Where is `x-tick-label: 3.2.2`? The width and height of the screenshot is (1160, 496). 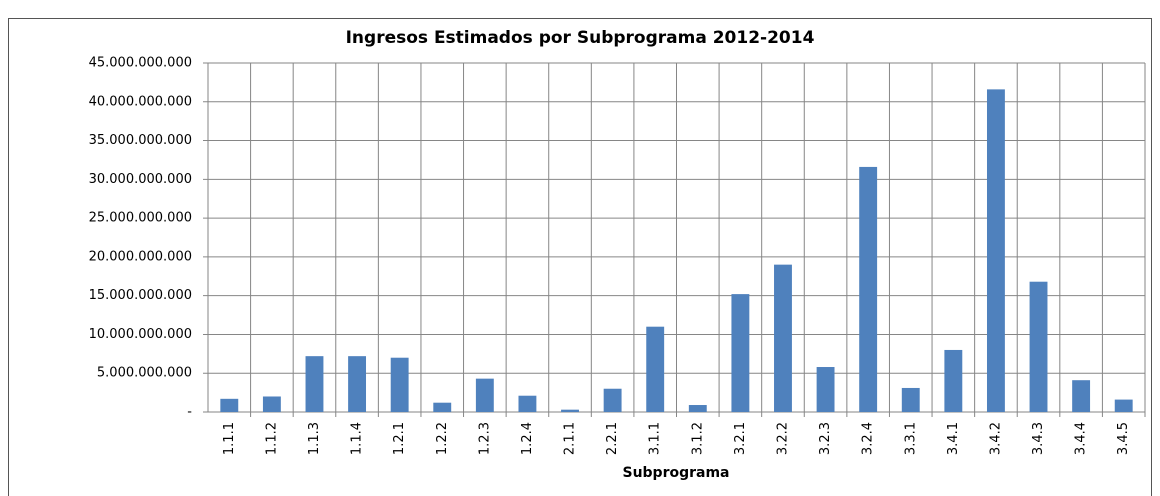
x-tick-label: 3.2.2 is located at coordinates (782, 438).